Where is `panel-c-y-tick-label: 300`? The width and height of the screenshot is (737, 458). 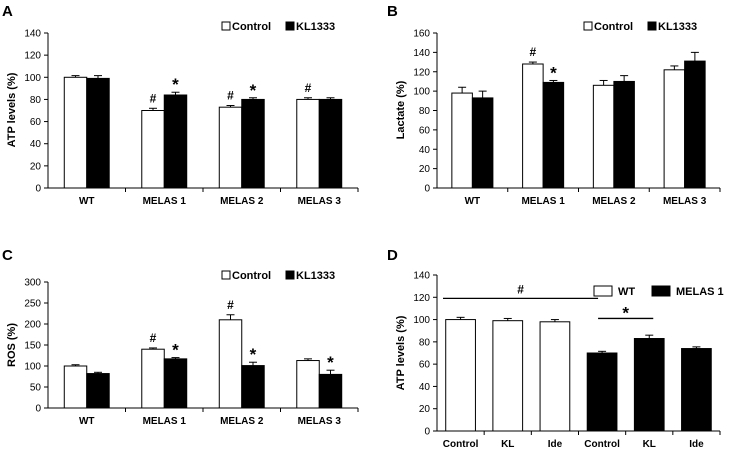 panel-c-y-tick-label: 300 is located at coordinates (32, 283).